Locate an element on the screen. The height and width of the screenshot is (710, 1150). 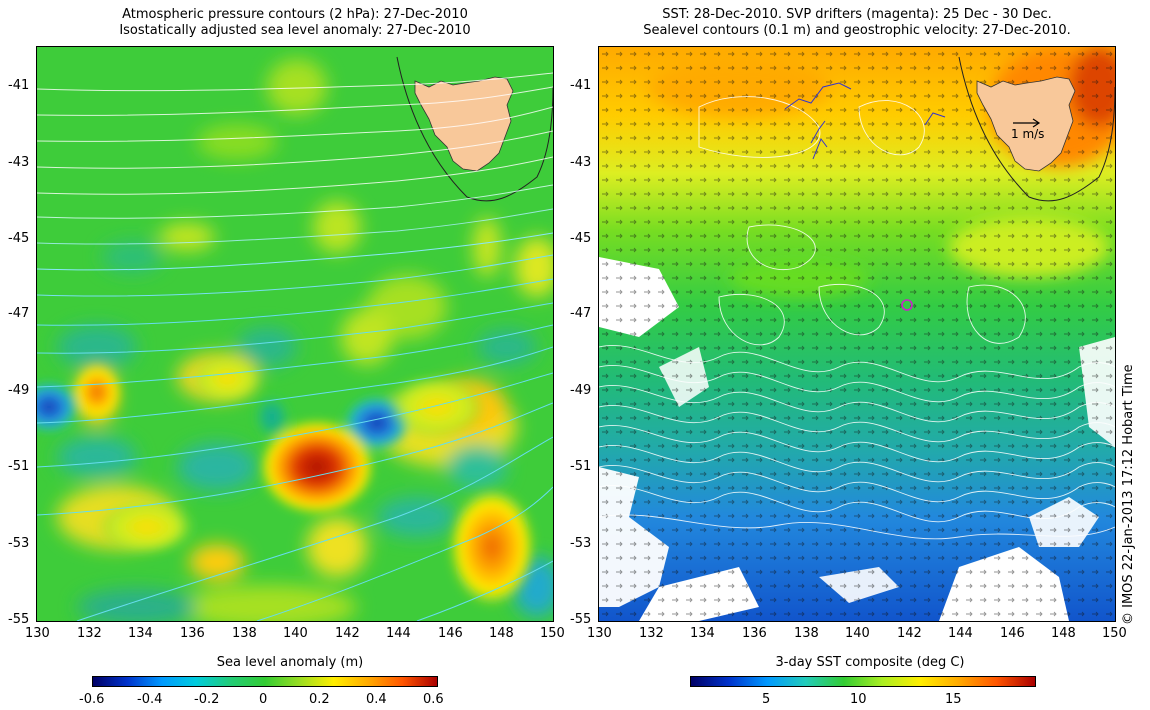
right-y-tick: -51 is located at coordinates (581, 466).